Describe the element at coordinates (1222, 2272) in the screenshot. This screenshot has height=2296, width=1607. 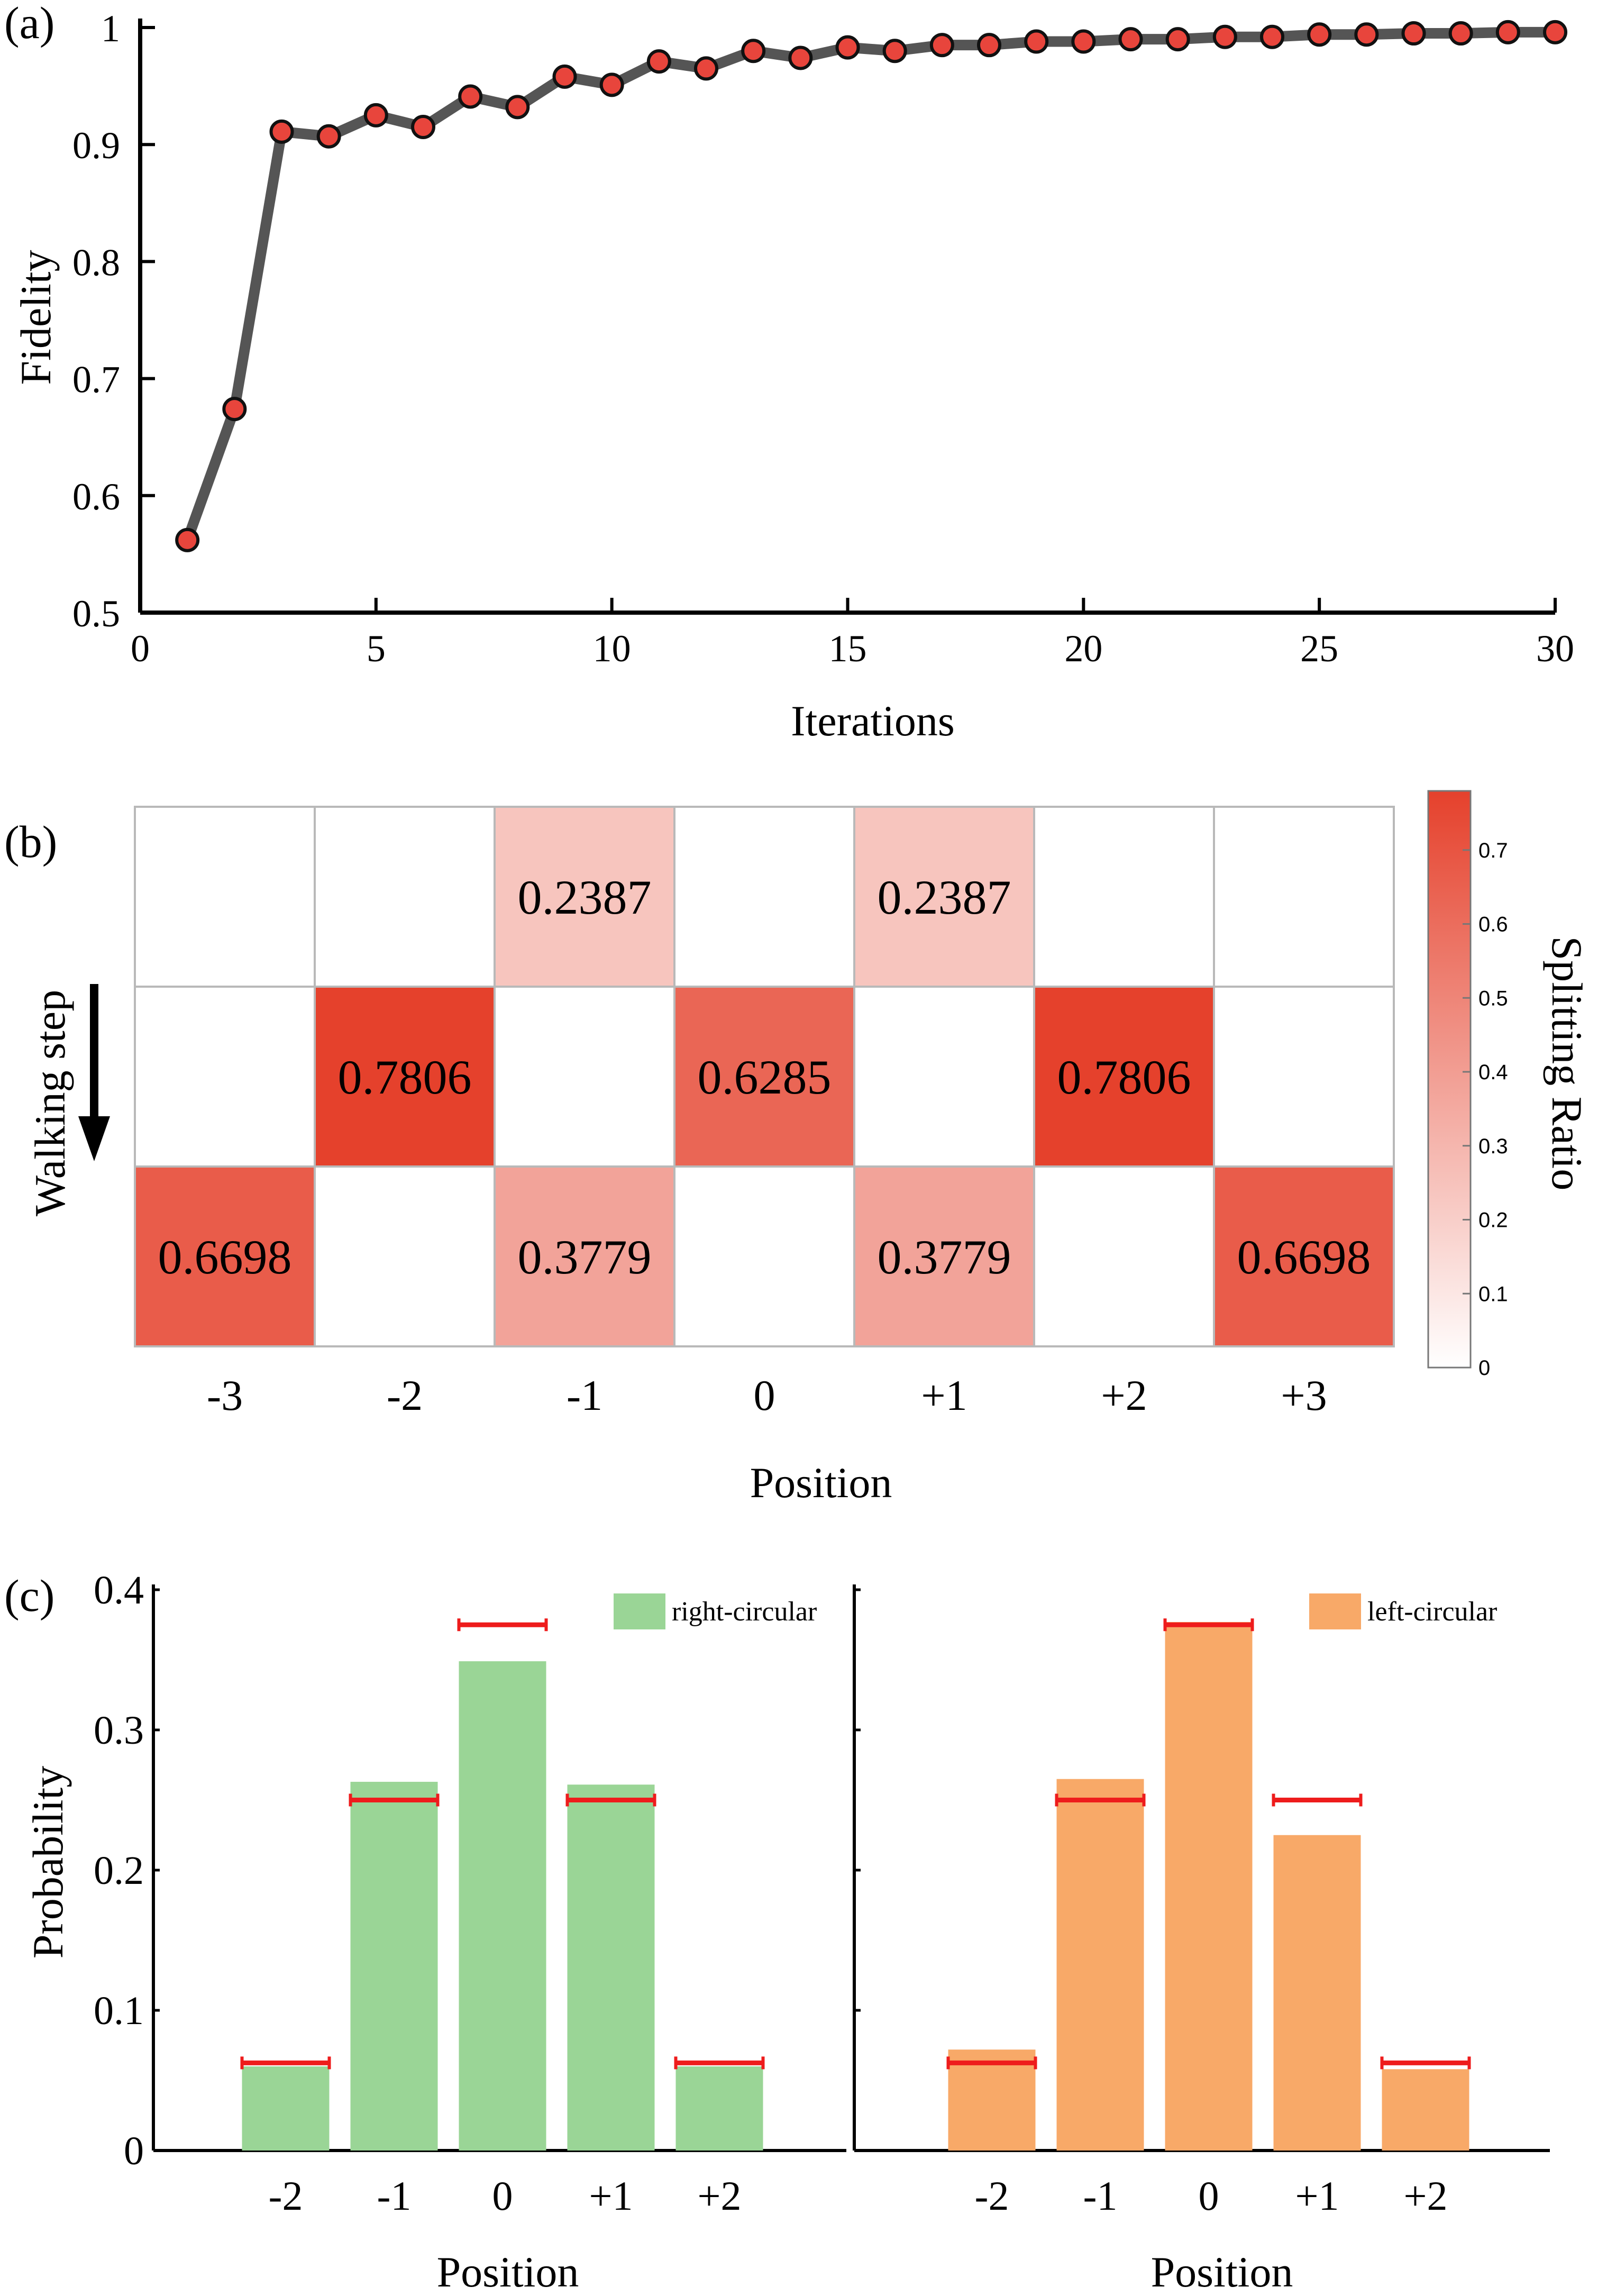
I see `panel-c-right-x-axis-label: Position` at that location.